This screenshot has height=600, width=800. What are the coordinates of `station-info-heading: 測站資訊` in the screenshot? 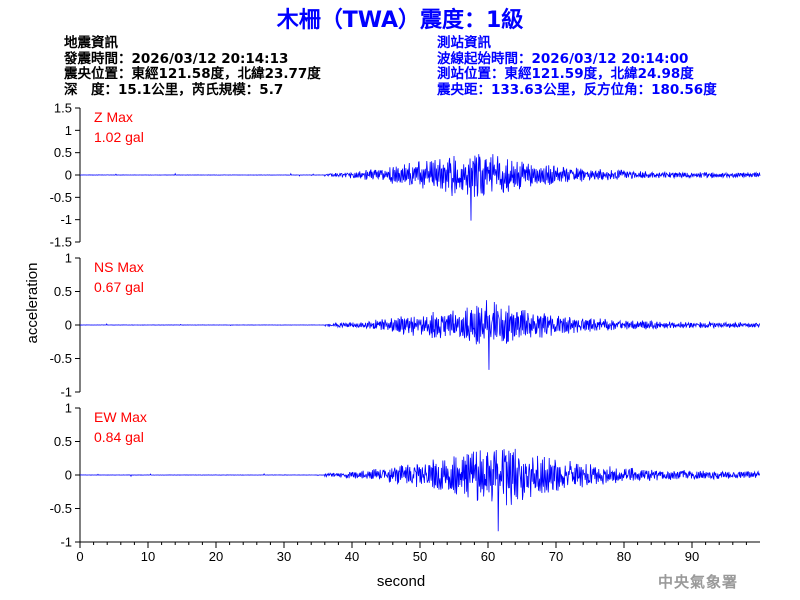 It's located at (464, 43).